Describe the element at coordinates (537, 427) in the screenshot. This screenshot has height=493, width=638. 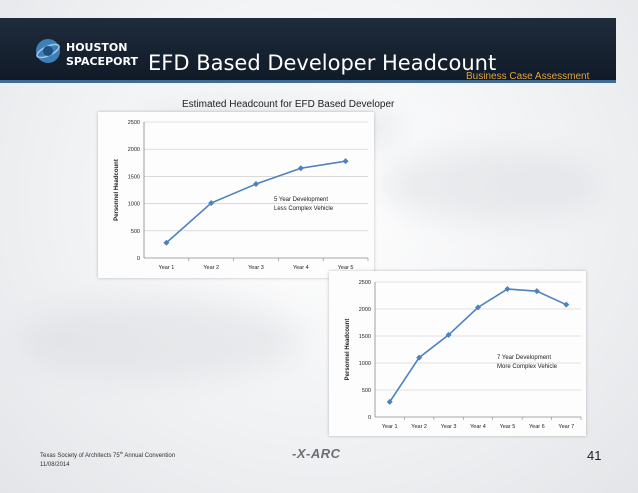
I see `chart2-xtick-label: Year 6` at that location.